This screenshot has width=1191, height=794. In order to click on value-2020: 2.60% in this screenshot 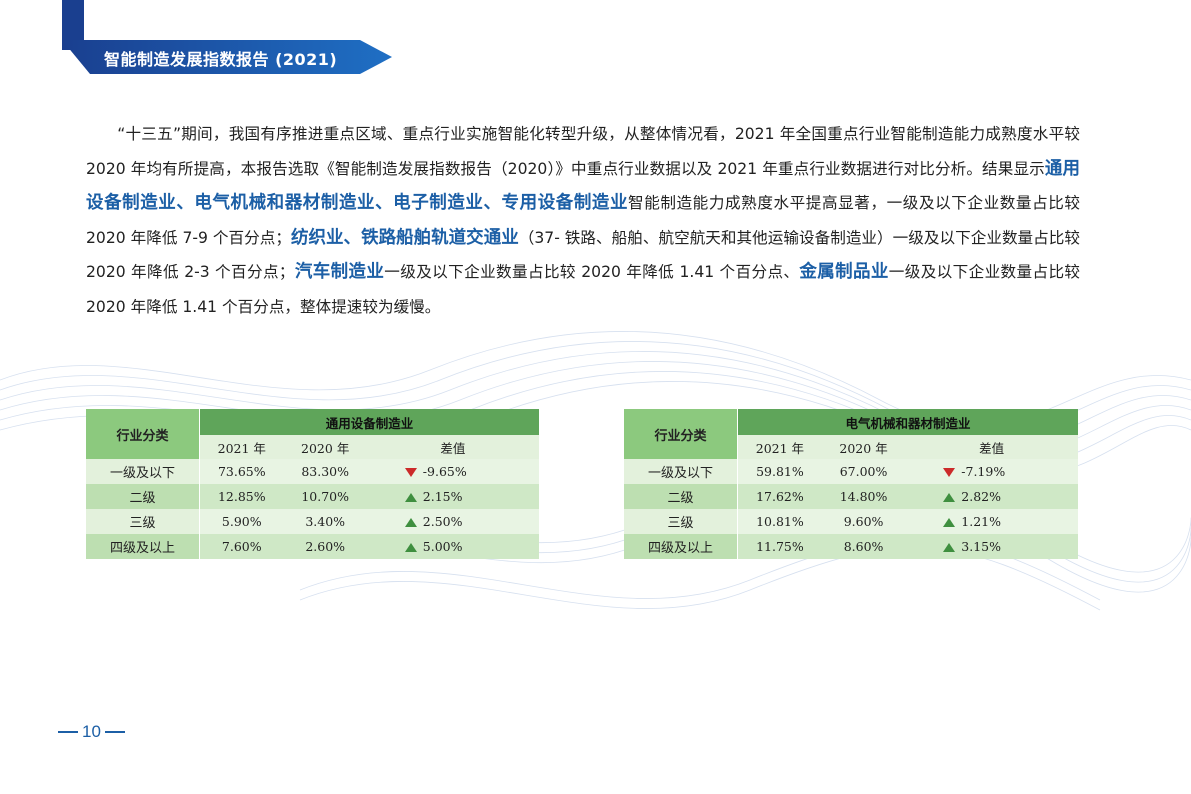, I will do `click(325, 546)`.